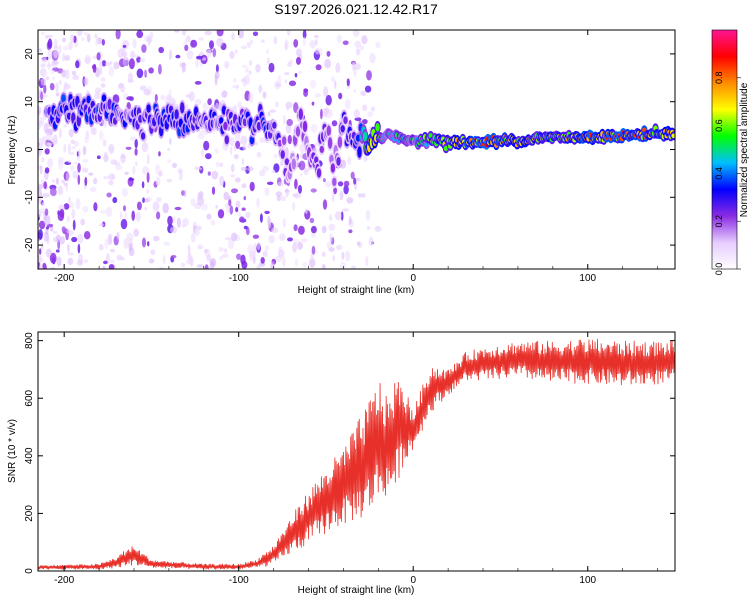 This screenshot has width=750, height=600. I want to click on colorbar-ticks: 0.0 0.2 0.4 0.6 0.8, so click(727, 173).